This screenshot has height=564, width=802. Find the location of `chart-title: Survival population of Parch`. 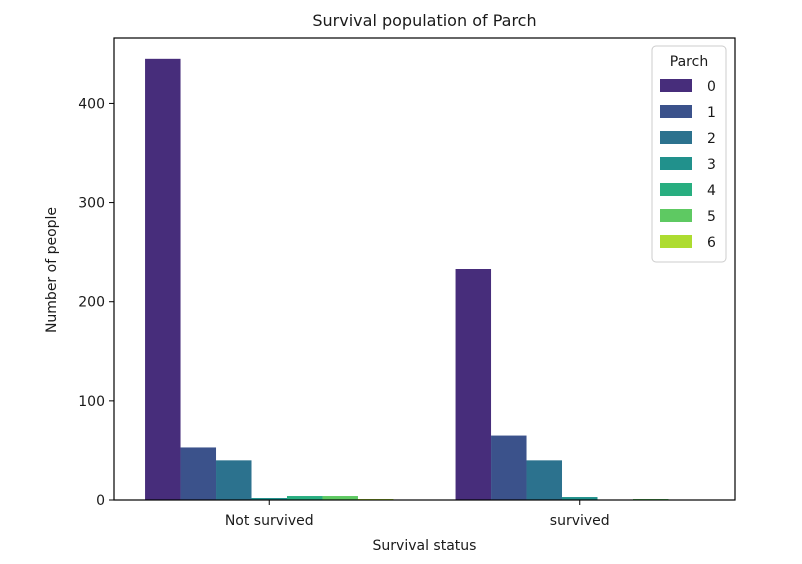

chart-title: Survival population of Parch is located at coordinates (424, 20).